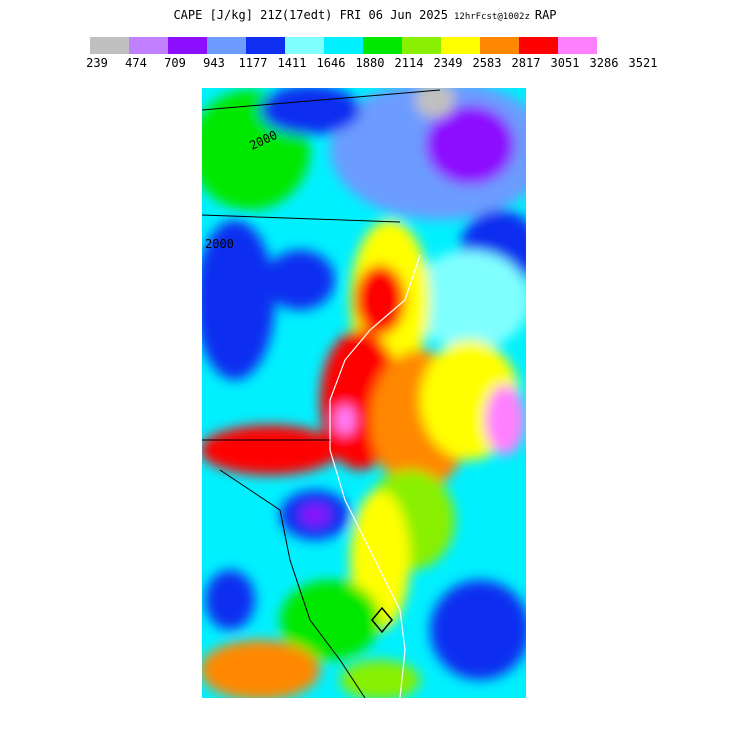  What do you see at coordinates (492, 17) in the screenshot?
I see `forecast: 12hrFcst@1002z` at bounding box center [492, 17].